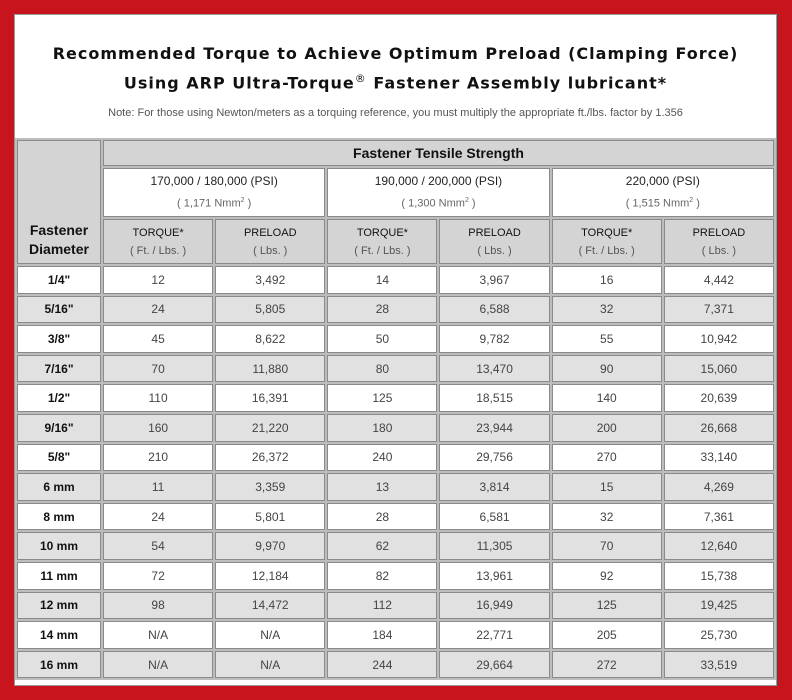 The height and width of the screenshot is (700, 792). Describe the element at coordinates (270, 398) in the screenshot. I see `value-cell: 16,391` at that location.